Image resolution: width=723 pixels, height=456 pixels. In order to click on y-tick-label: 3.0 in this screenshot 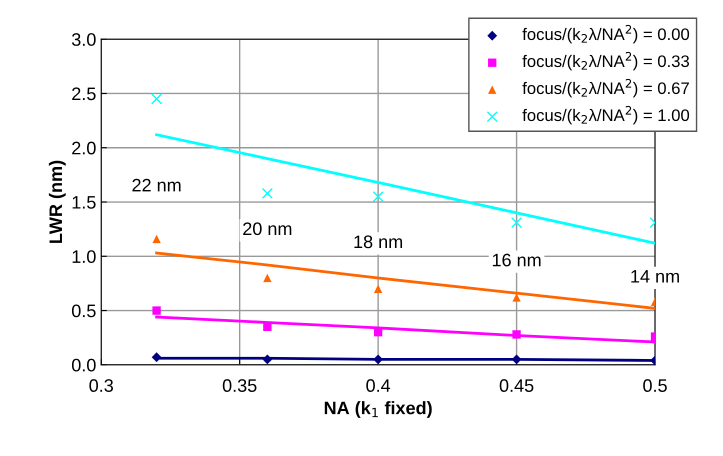, I will do `click(84, 39)`.